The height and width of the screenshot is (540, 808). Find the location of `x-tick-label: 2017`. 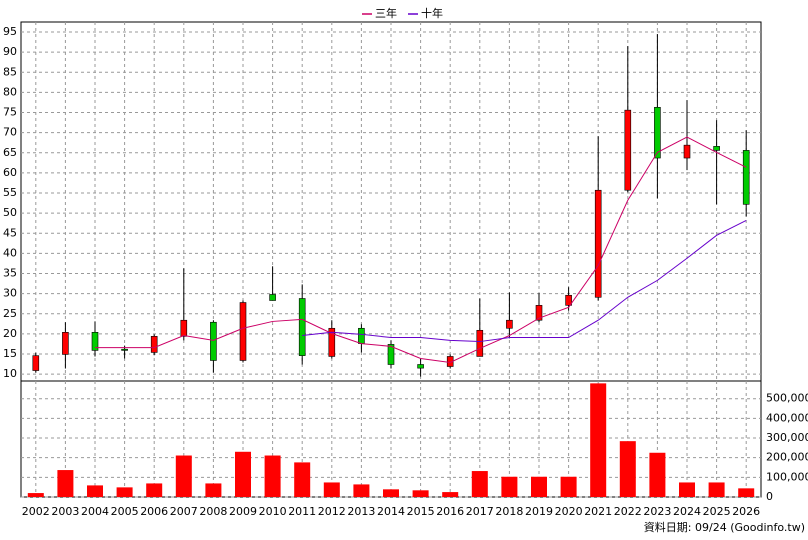

x-tick-label: 2017 is located at coordinates (480, 511).